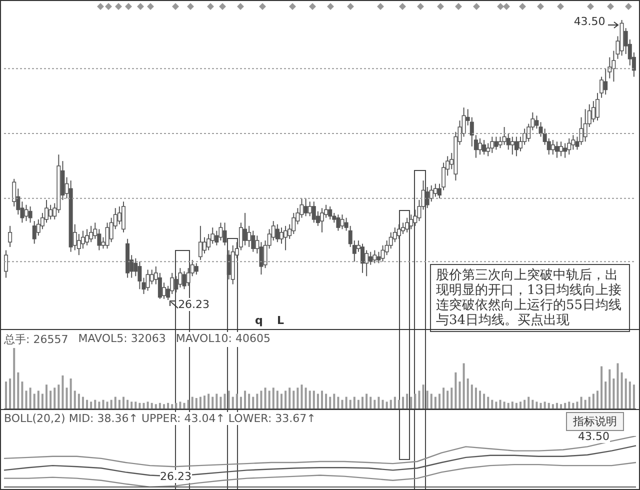  I want to click on annotation: 43.50, so click(594, 436).